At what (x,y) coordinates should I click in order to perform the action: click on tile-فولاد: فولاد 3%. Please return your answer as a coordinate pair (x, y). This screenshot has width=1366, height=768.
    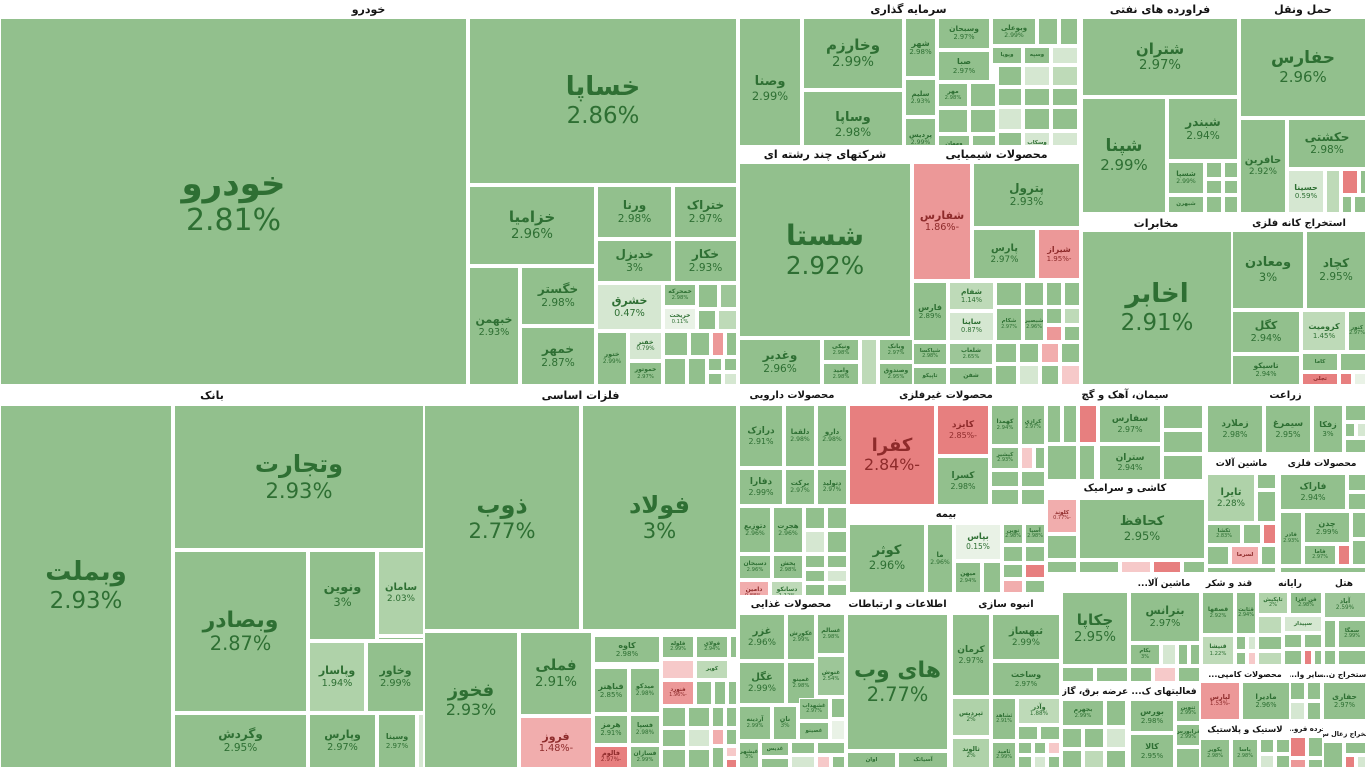
    Looking at the image, I should click on (659, 517).